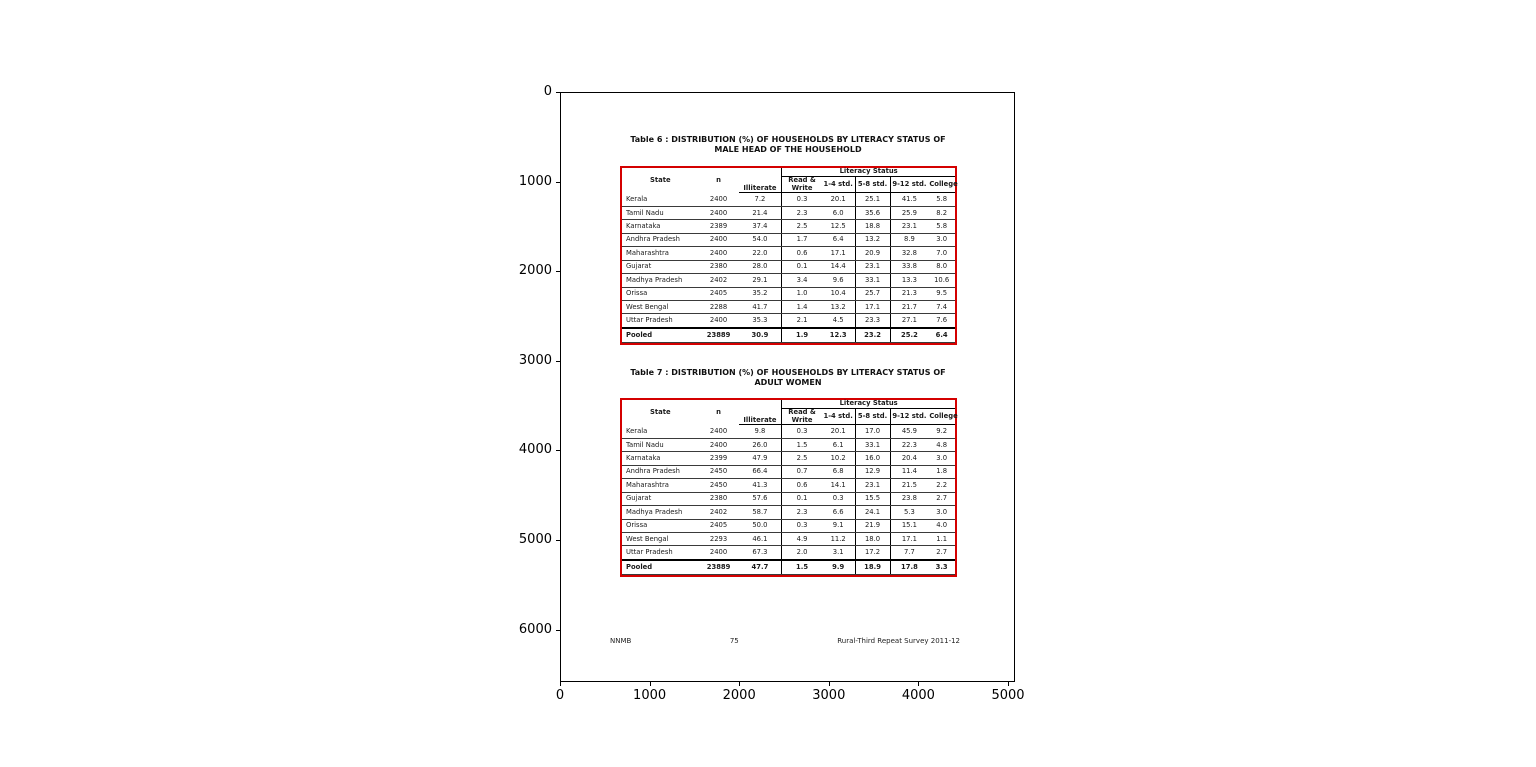 This screenshot has height=767, width=1536. What do you see at coordinates (838, 472) in the screenshot?
I see `value-cell: 6.8` at bounding box center [838, 472].